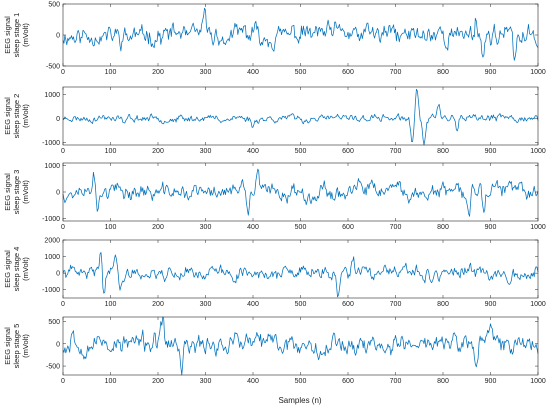 The image size is (550, 408). What do you see at coordinates (16, 192) in the screenshot?
I see `y-axis-label-line: sleep stage 3` at bounding box center [16, 192].